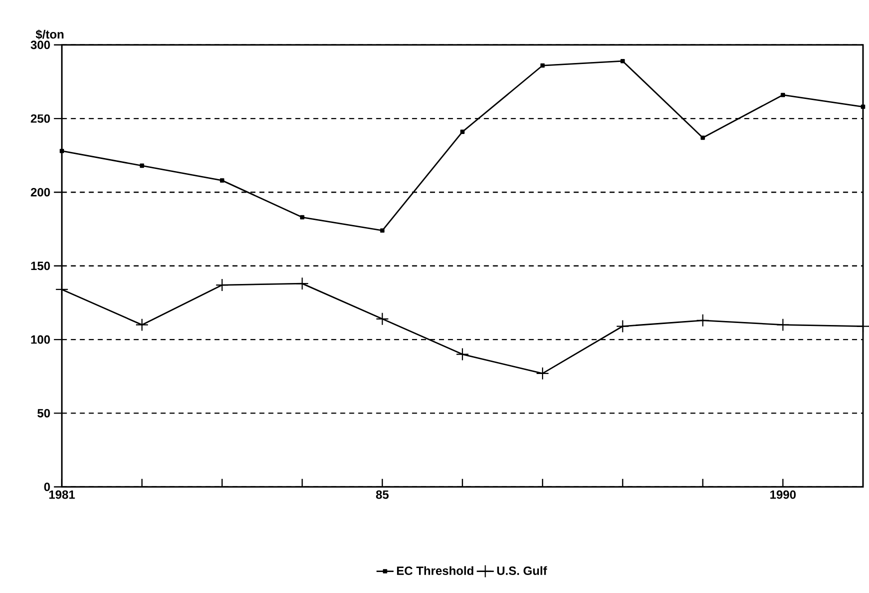 This screenshot has height=593, width=869. What do you see at coordinates (47, 487) in the screenshot?
I see `y-tick-label: 0` at bounding box center [47, 487].